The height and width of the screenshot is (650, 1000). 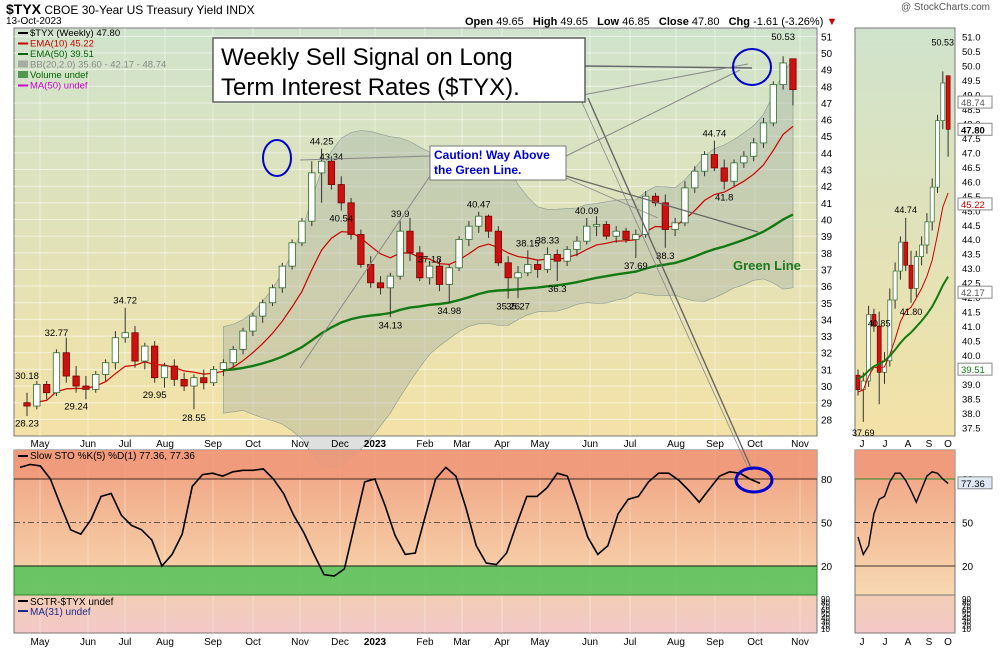 What do you see at coordinates (587, 211) in the screenshot?
I see `price-value-label: 40.09` at bounding box center [587, 211].